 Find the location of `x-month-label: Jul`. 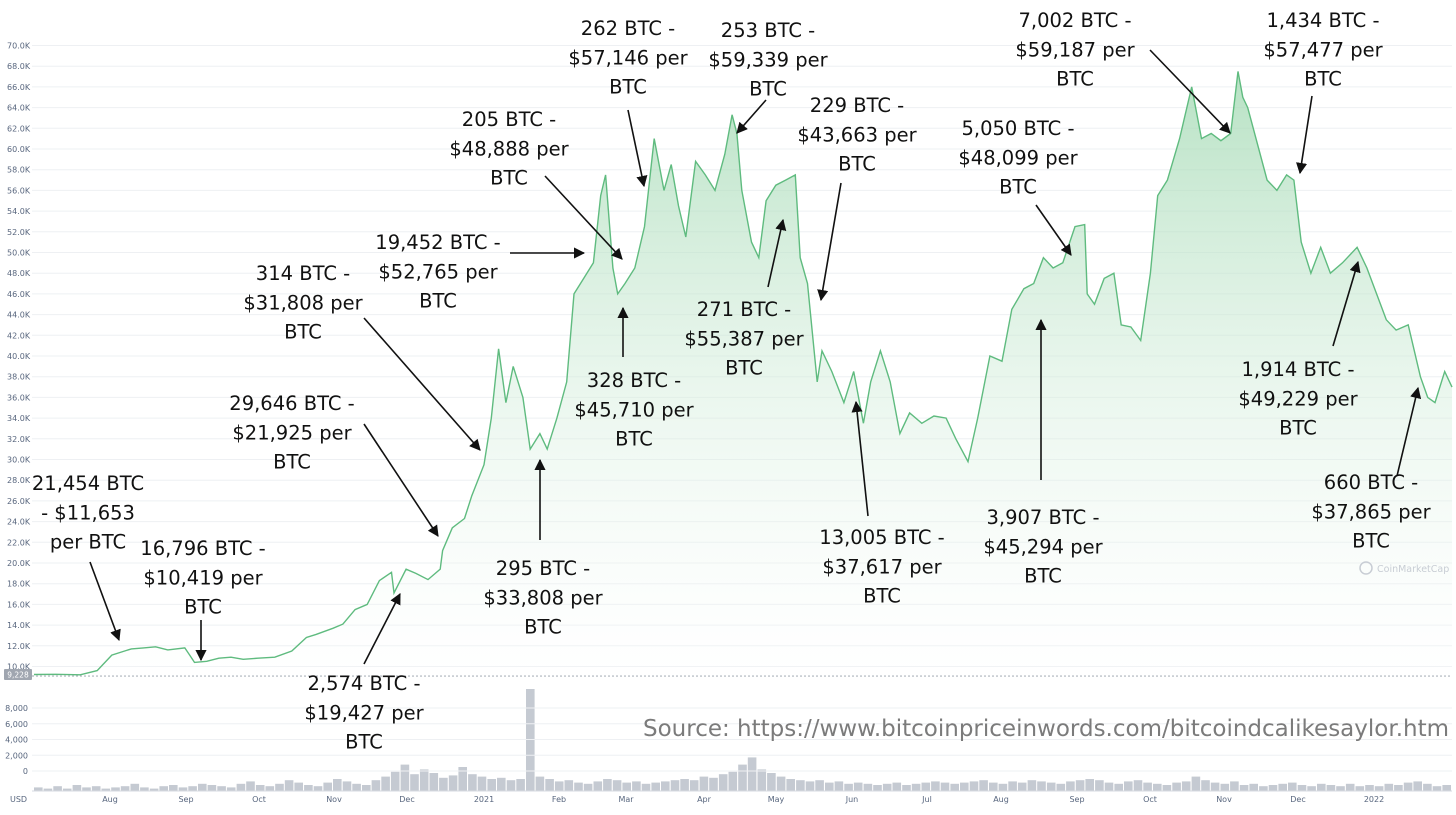

x-month-label: Jul is located at coordinates (926, 799).